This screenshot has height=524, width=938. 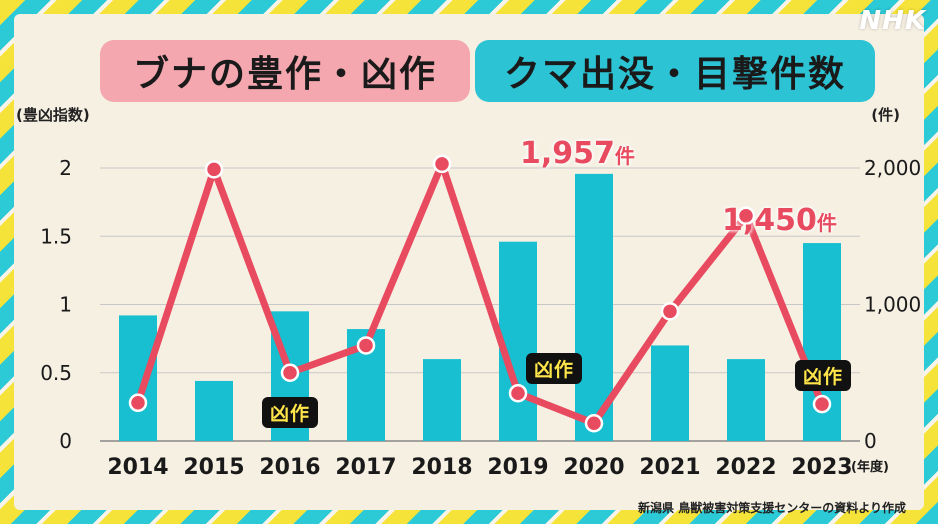 What do you see at coordinates (137, 467) in the screenshot?
I see `x-tick-label: 2014` at bounding box center [137, 467].